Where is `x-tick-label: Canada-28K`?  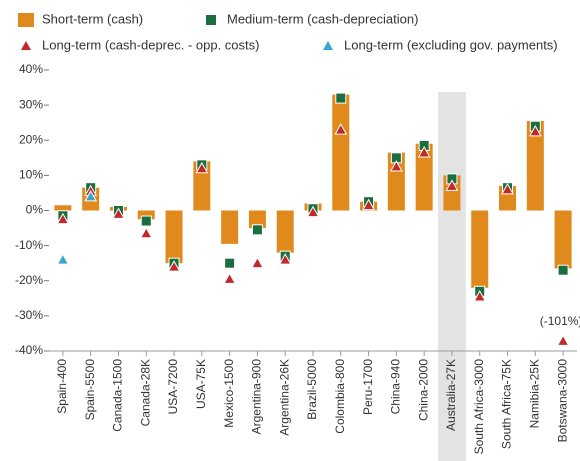 x-tick-label: Canada-28K is located at coordinates (145, 392).